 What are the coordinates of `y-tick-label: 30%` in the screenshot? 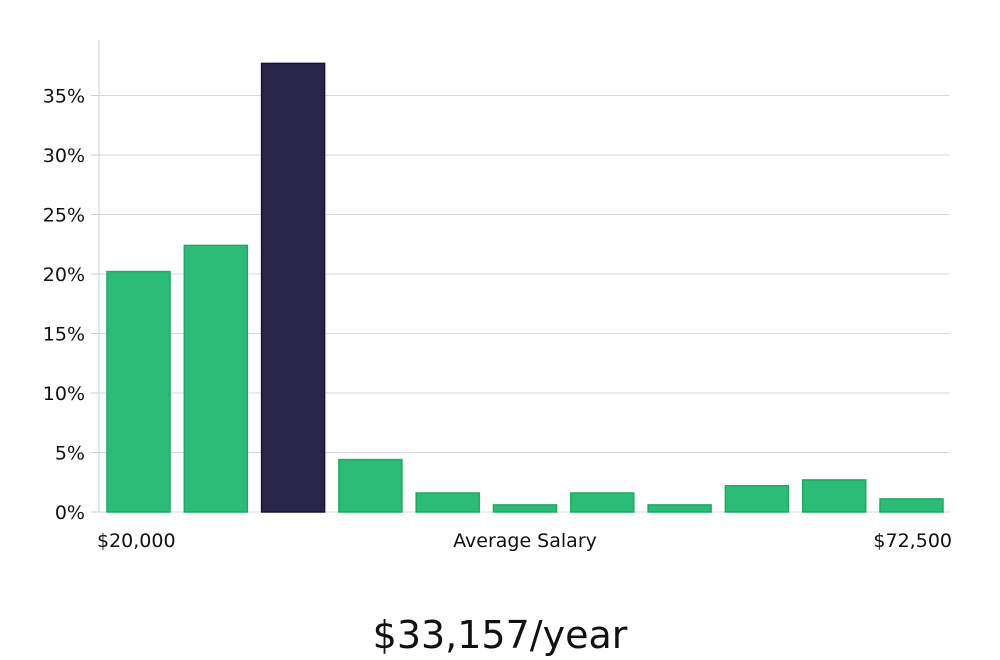 It's located at (64, 156).